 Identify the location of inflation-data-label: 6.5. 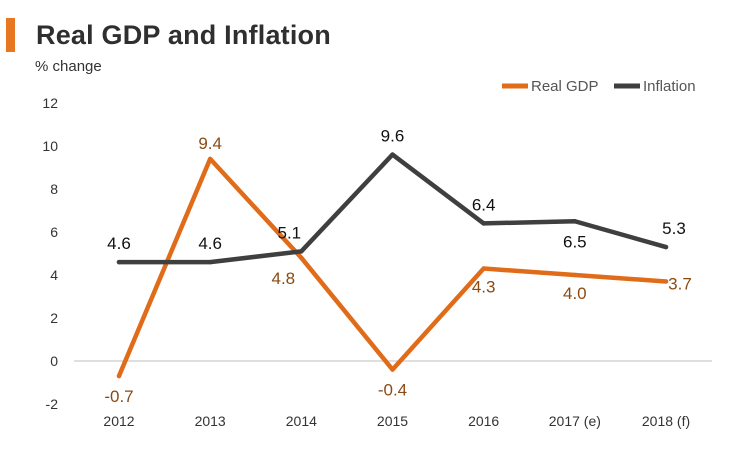
(575, 241).